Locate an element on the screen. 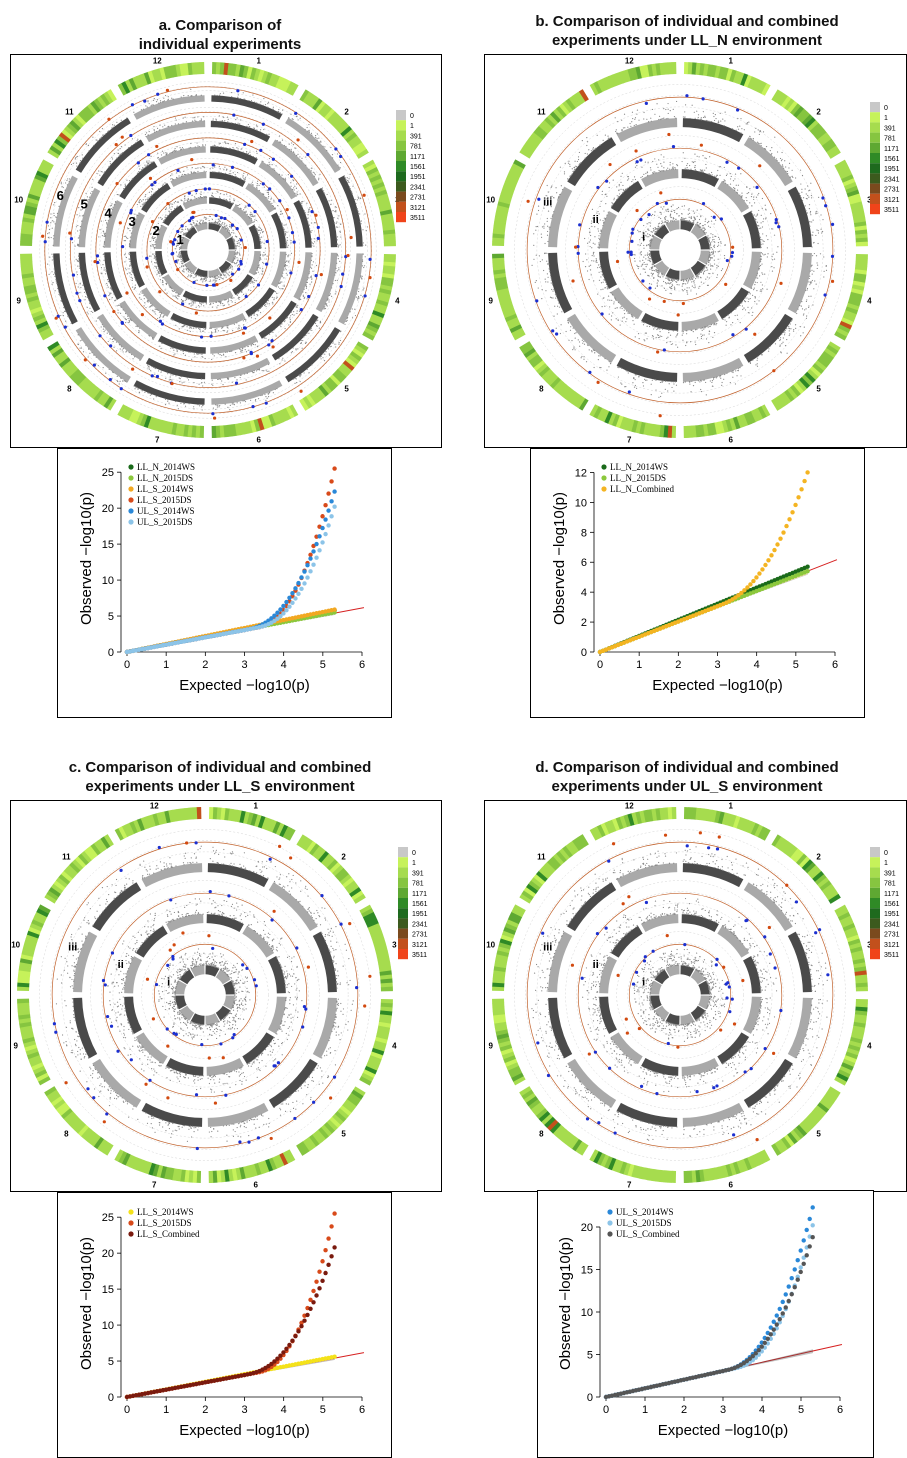 The width and height of the screenshot is (907, 1458). manhattan-ring: 2 is located at coordinates (208, 250).